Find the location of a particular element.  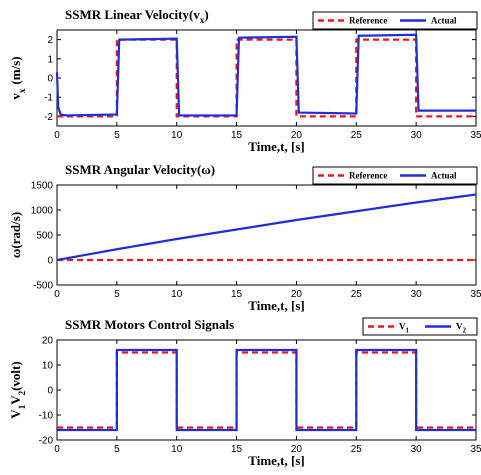

y-tick-label: -500 is located at coordinates (43, 286).